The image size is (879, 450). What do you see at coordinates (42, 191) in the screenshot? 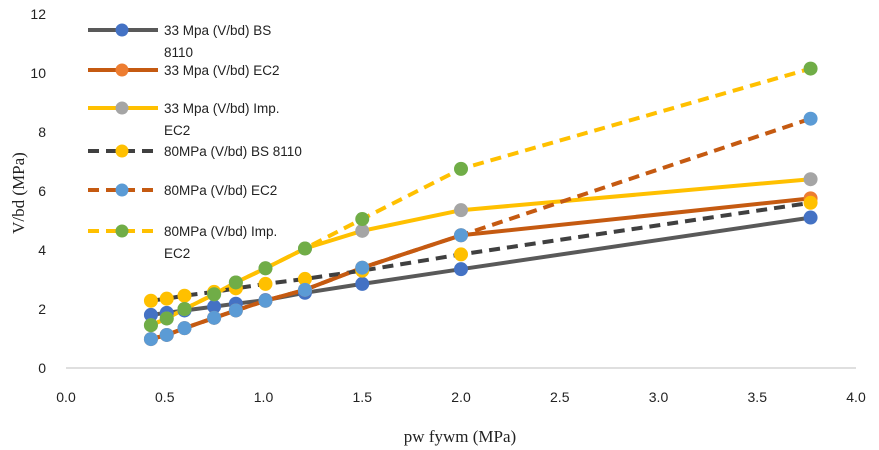
I see `y-tick-label: 6` at bounding box center [42, 191].